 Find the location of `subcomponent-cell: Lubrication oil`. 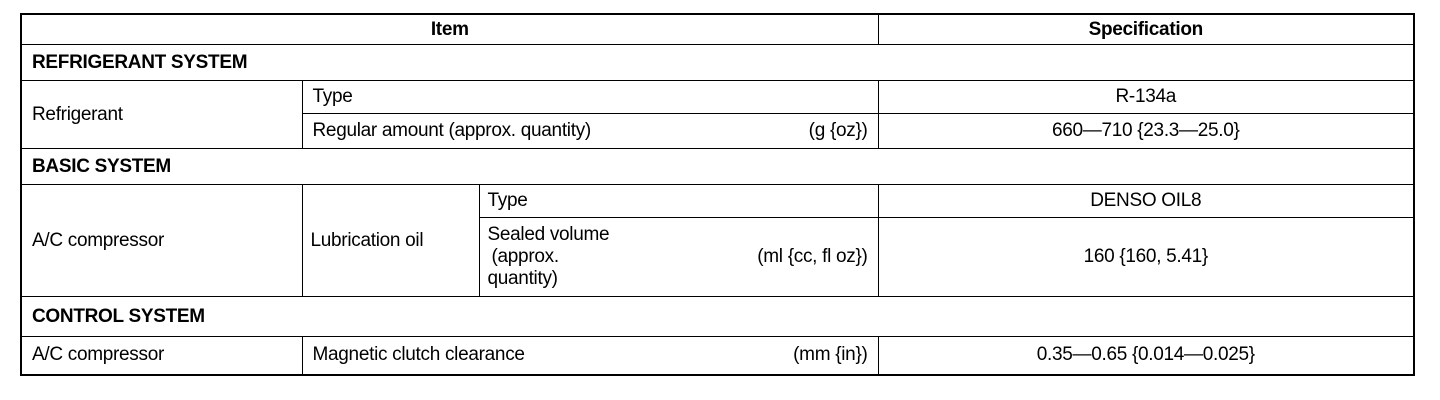

subcomponent-cell: Lubrication oil is located at coordinates (390, 240).